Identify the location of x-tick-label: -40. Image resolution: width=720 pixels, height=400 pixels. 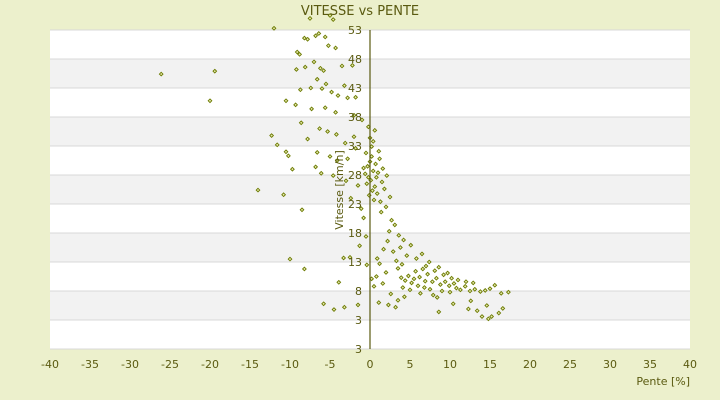
(50, 364).